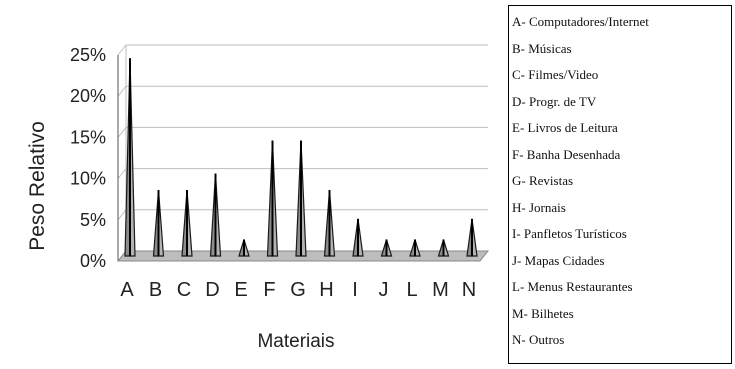 Image resolution: width=735 pixels, height=369 pixels. What do you see at coordinates (127, 290) in the screenshot?
I see `x-tick-label: A` at bounding box center [127, 290].